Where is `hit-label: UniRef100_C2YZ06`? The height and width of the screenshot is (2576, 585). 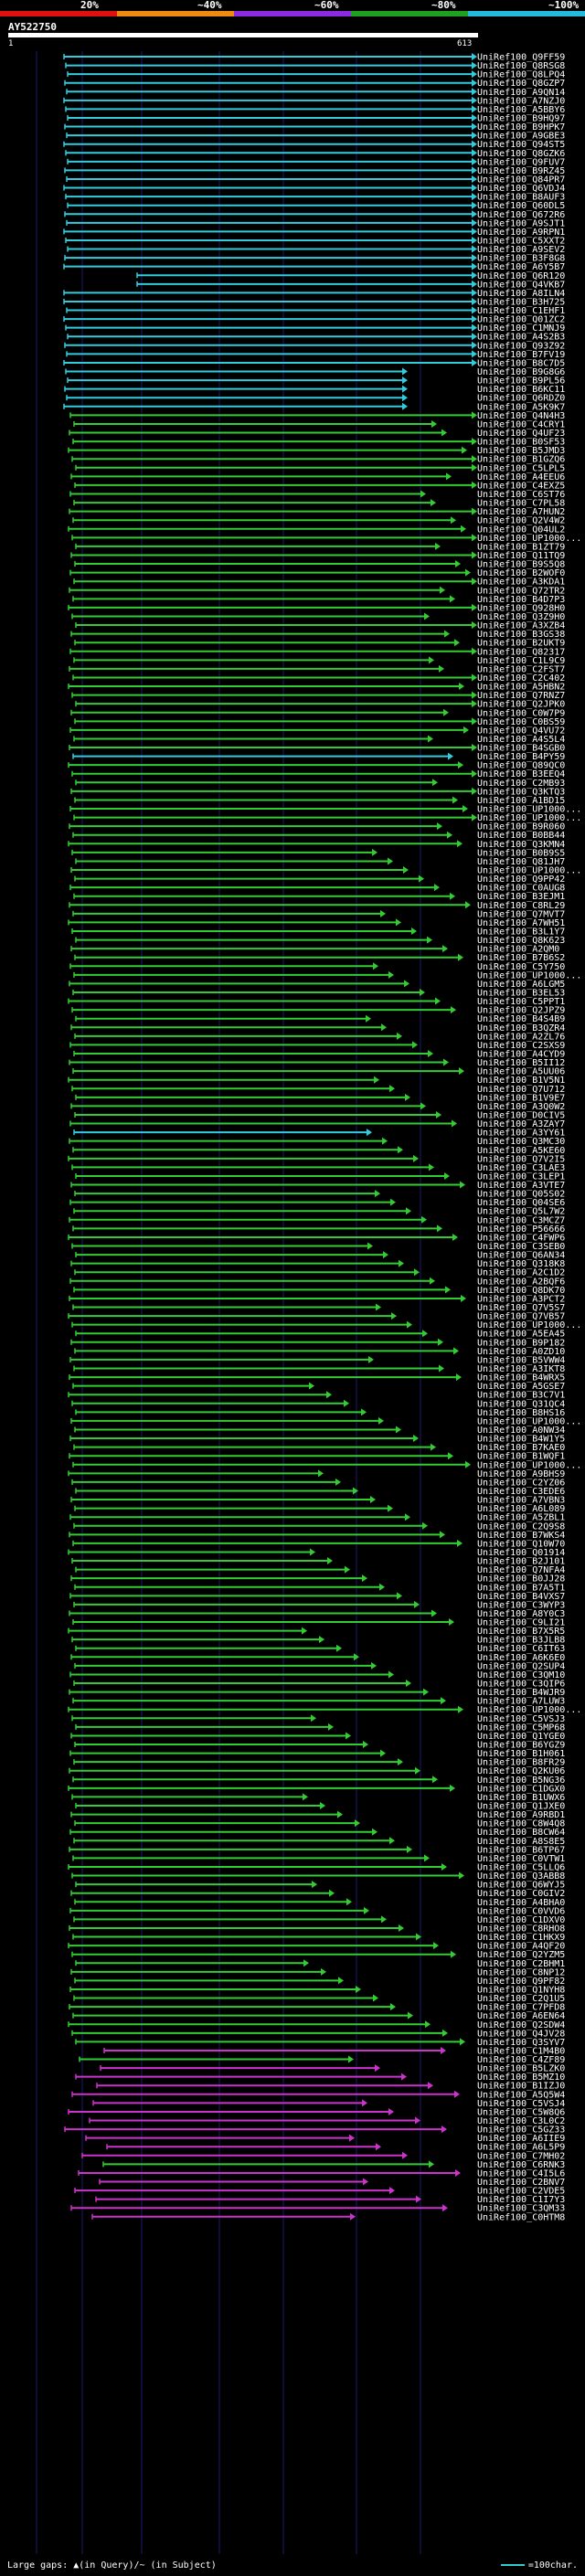 hit-label: UniRef100_C2YZ06 is located at coordinates (521, 1483).